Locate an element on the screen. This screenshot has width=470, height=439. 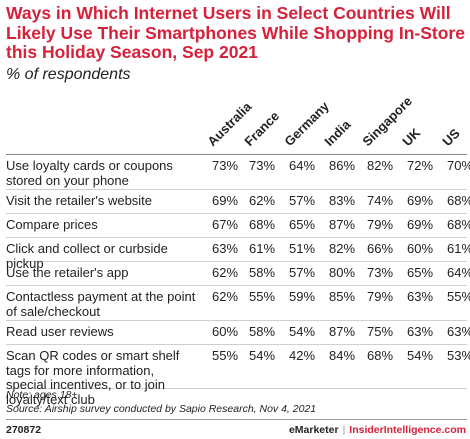
table-cell-australia: 69% is located at coordinates (225, 200).